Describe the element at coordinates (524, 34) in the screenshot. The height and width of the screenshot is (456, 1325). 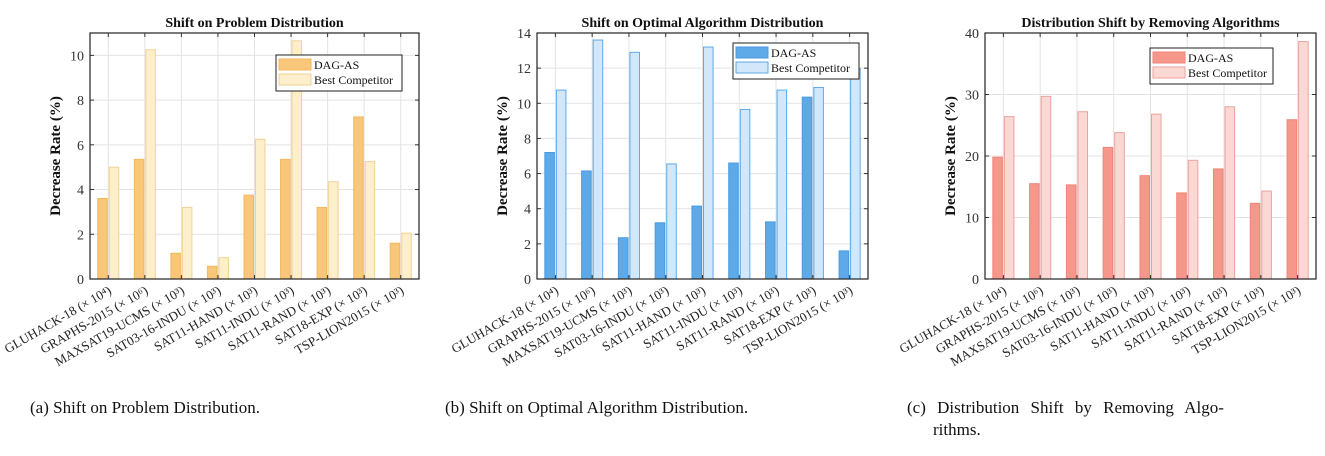
I see `y-tick-label: 14` at that location.